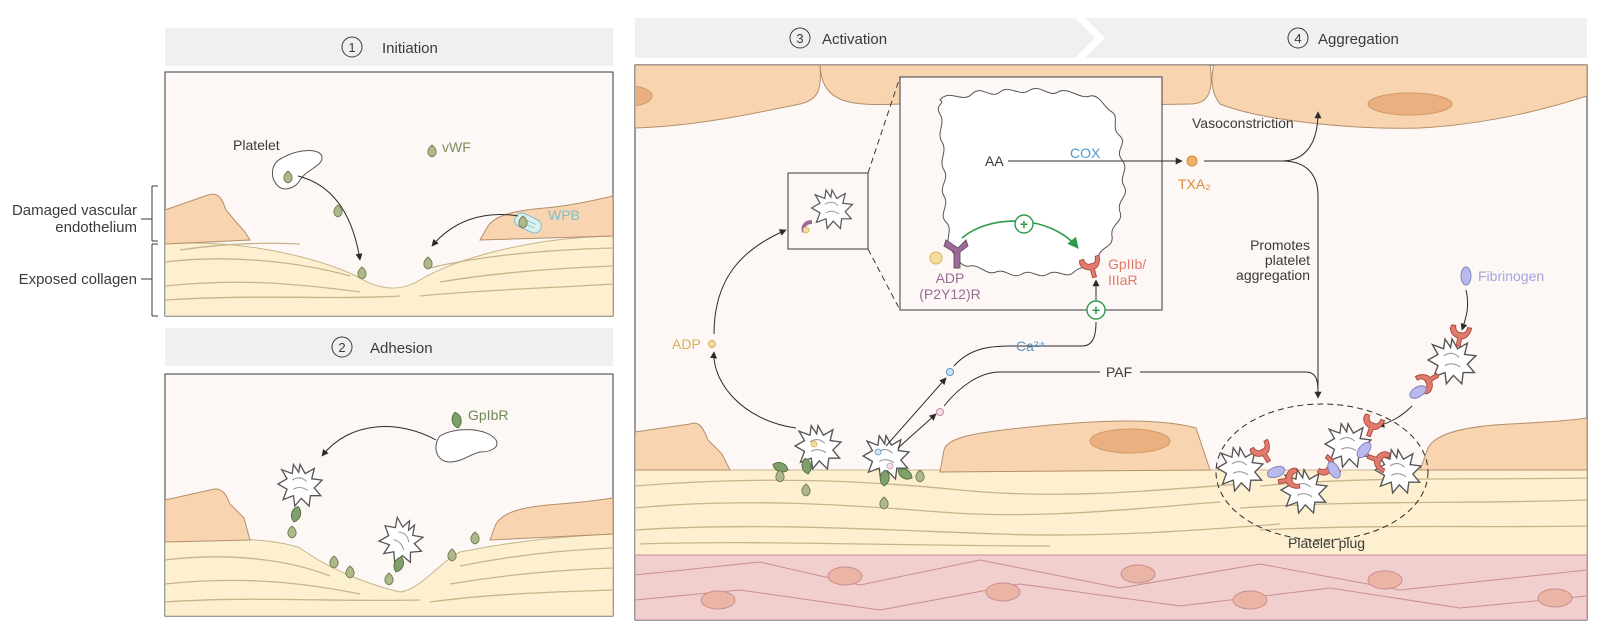  Describe the element at coordinates (950, 372) in the screenshot. I see `calcium-molecule` at that location.